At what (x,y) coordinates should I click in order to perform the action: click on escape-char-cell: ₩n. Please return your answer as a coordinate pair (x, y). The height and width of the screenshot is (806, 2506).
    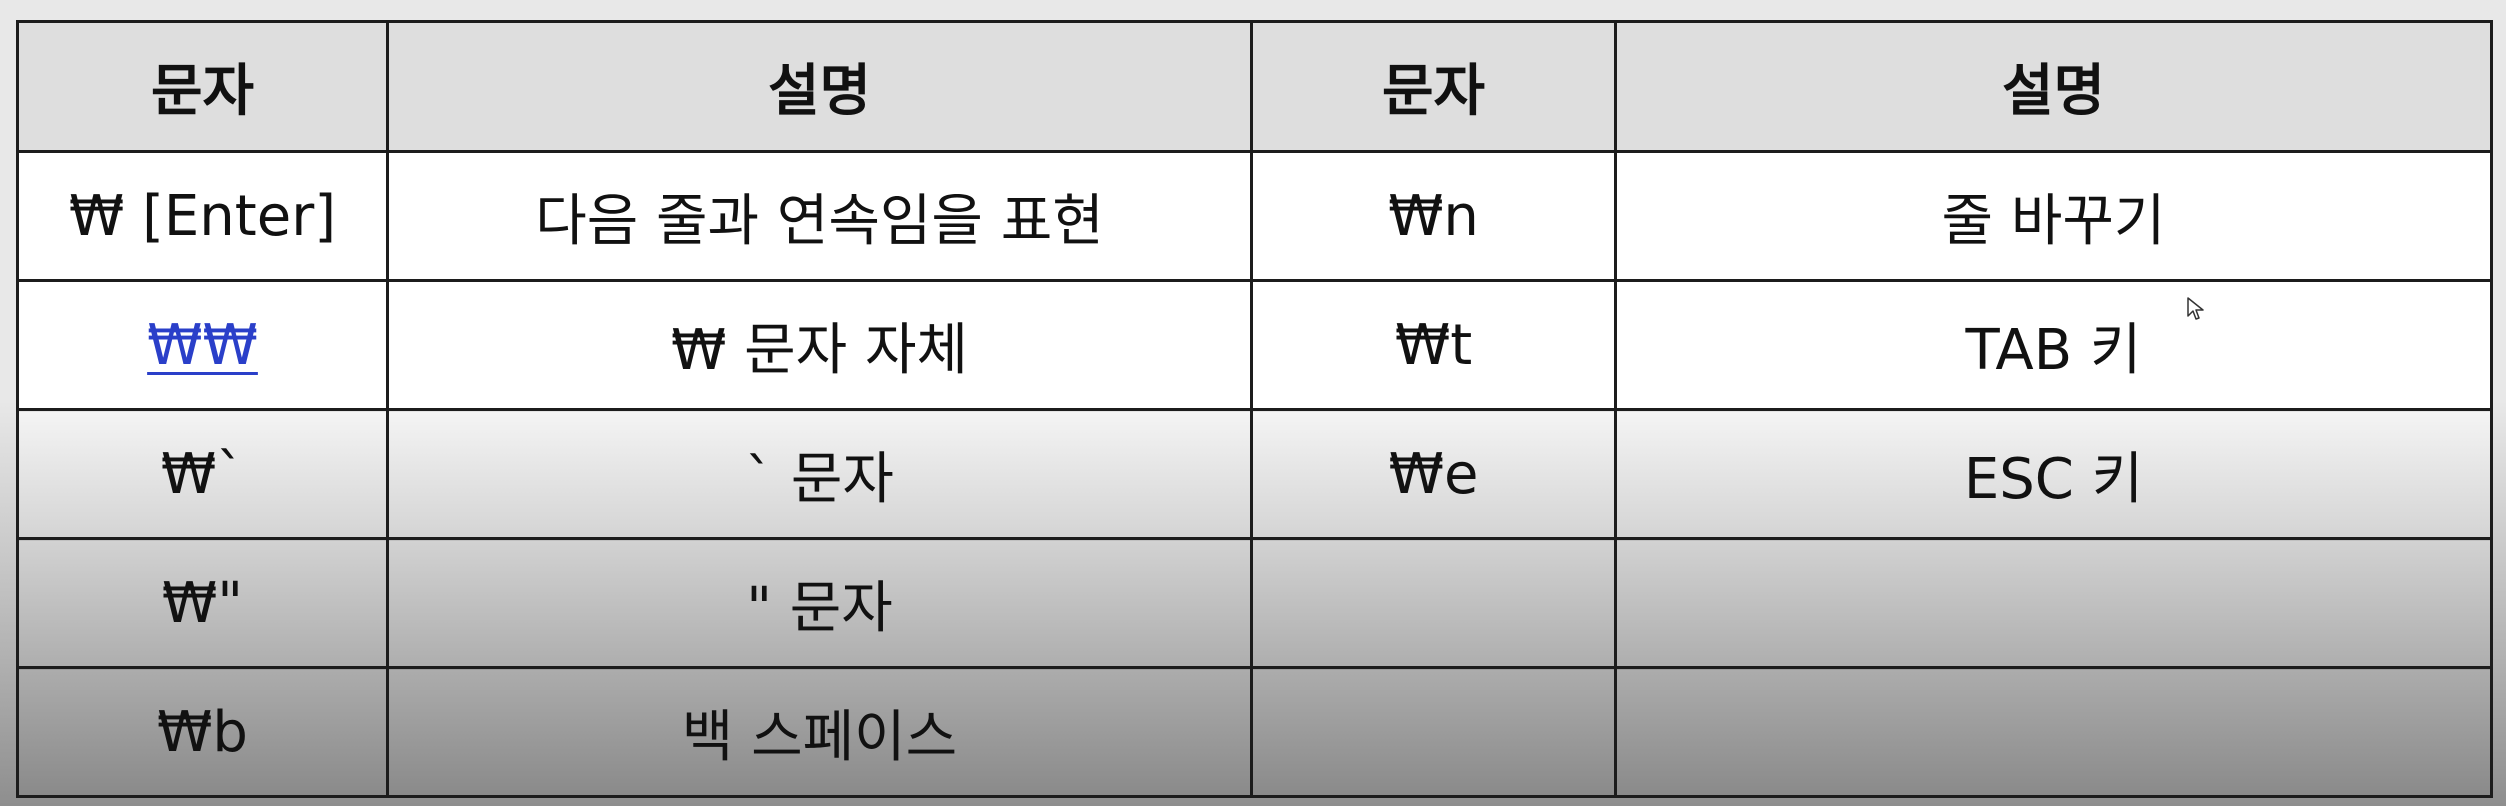
    Looking at the image, I should click on (1433, 216).